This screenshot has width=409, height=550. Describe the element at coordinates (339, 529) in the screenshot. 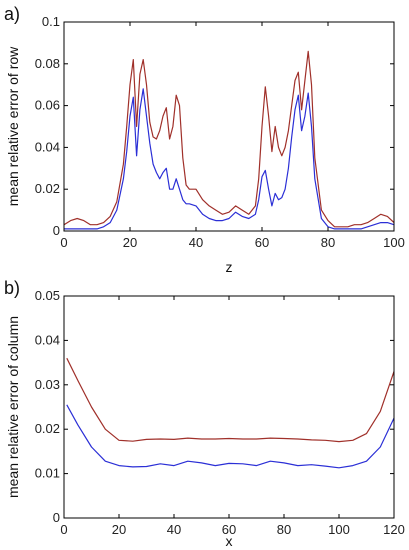

I see `panel-b-x-tick-label: 100` at that location.